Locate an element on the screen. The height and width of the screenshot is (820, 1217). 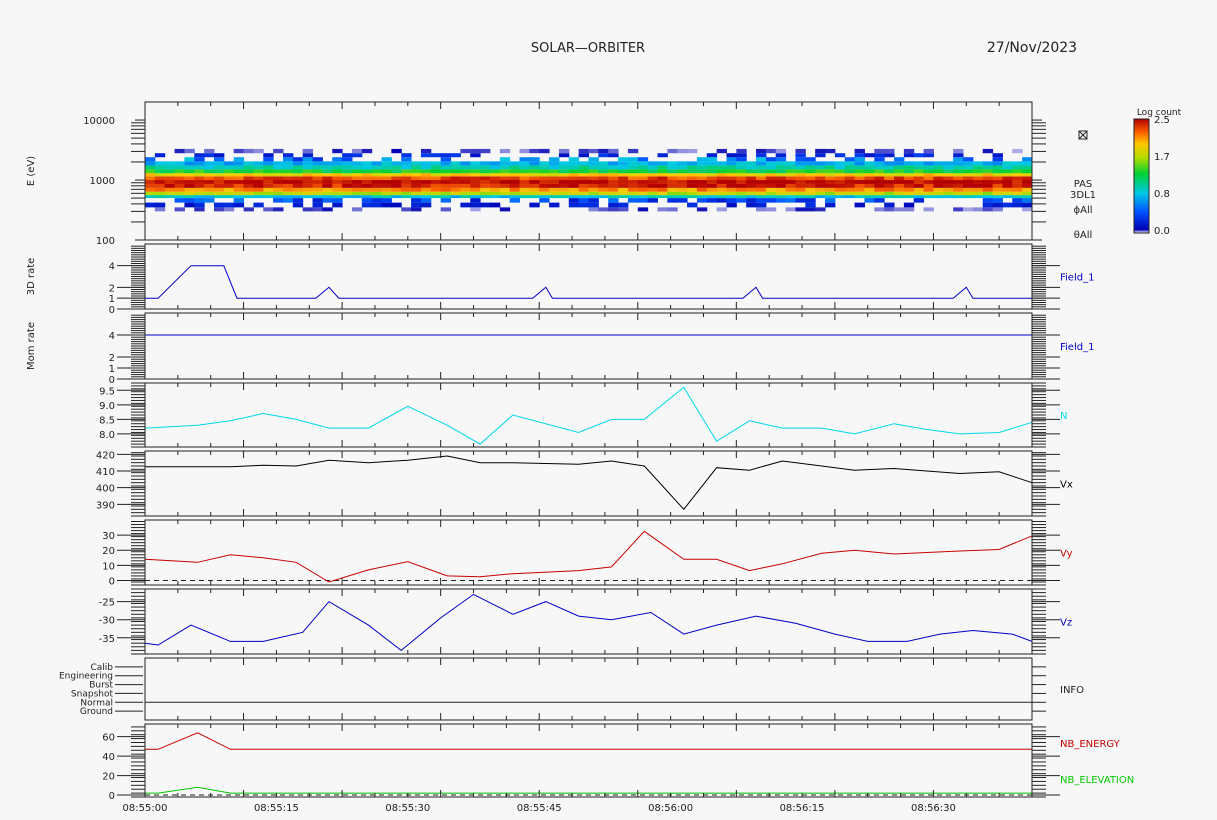
y-axis-label: 3D rate is located at coordinates (31, 277).